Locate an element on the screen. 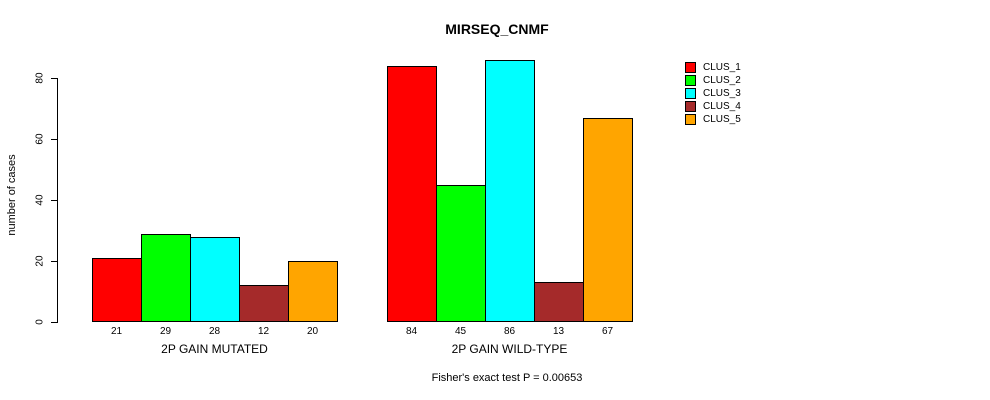 The height and width of the screenshot is (400, 990). y-tick-label: 60 is located at coordinates (40, 139).